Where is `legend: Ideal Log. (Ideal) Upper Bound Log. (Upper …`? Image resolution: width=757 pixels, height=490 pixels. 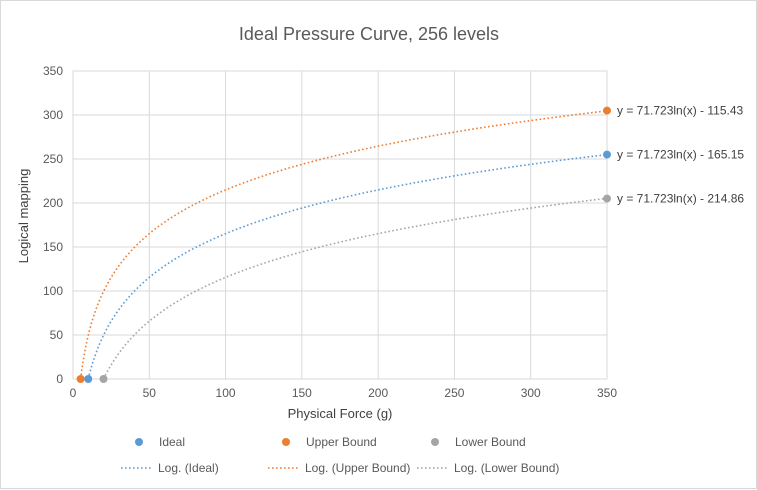 legend: Ideal Log. (Ideal) Upper Bound Log. (Upper … is located at coordinates (340, 455).